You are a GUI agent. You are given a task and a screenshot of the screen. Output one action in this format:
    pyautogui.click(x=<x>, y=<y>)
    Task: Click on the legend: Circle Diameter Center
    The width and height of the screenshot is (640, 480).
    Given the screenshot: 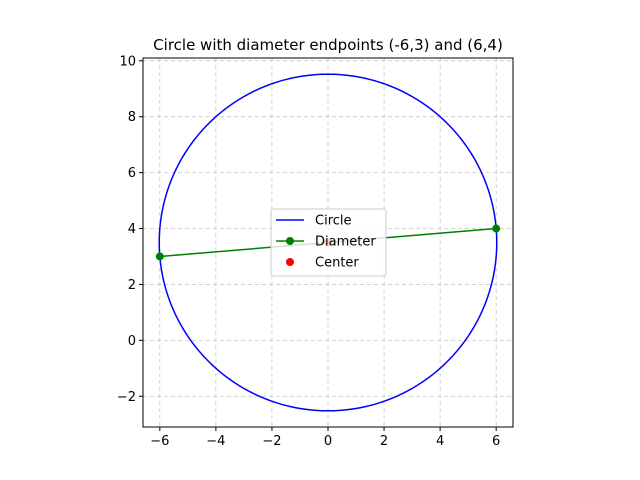 What is the action you would take?
    pyautogui.click(x=328, y=242)
    